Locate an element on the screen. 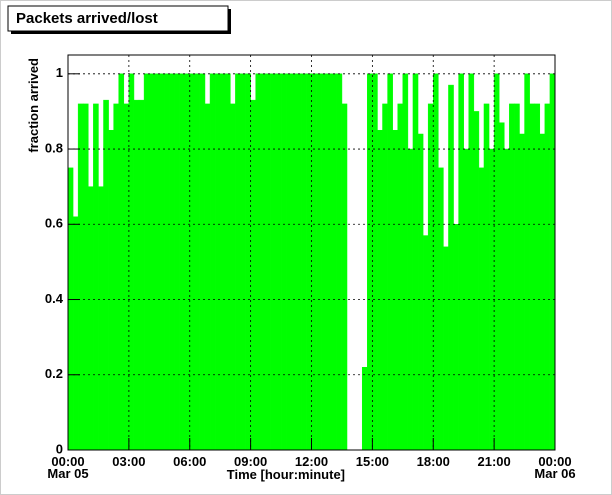 The width and height of the screenshot is (612, 495). x-tick-label: 21:00 is located at coordinates (494, 461).